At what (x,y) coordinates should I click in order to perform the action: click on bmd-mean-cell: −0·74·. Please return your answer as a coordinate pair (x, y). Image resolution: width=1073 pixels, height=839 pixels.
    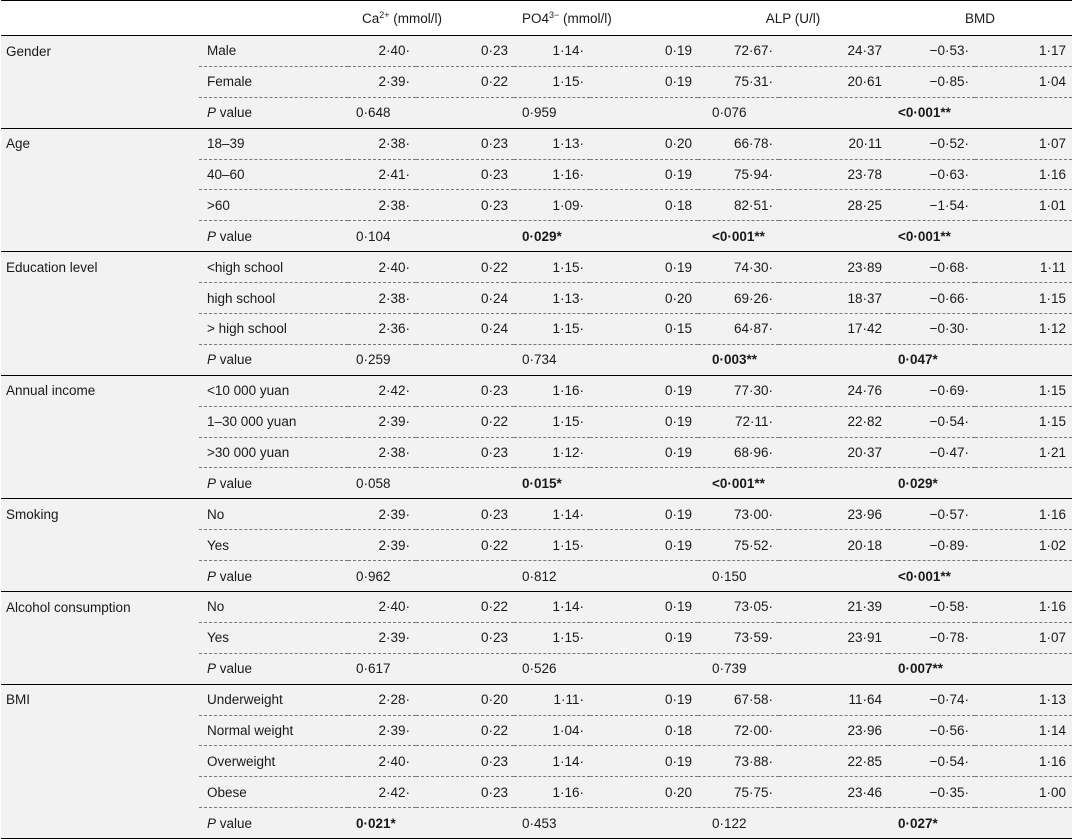
    Looking at the image, I should click on (932, 700).